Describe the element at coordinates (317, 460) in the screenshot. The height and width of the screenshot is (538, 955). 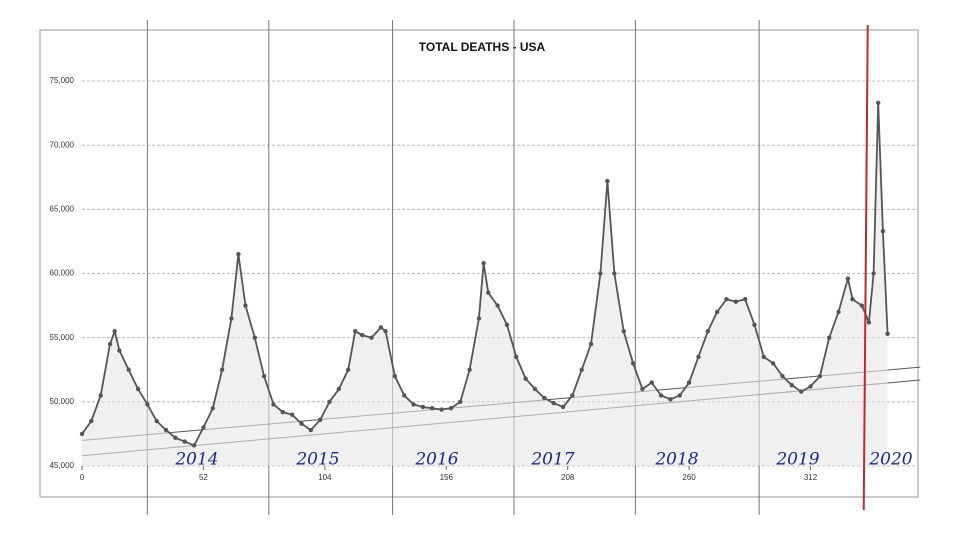
I see `year-annotation: 2015` at that location.